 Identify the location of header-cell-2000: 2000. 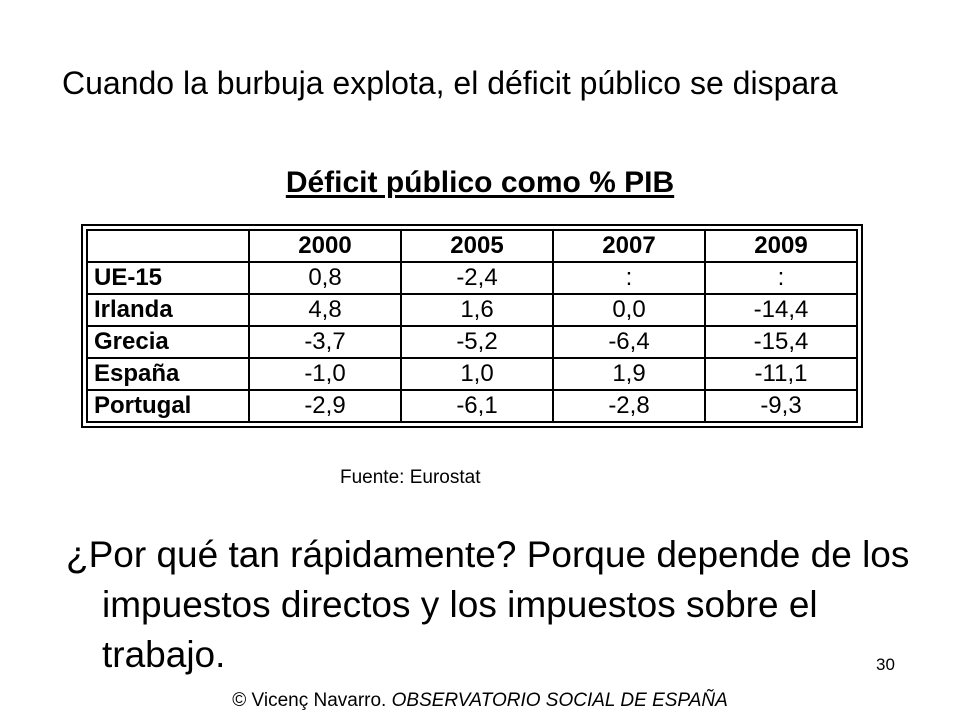
(325, 246).